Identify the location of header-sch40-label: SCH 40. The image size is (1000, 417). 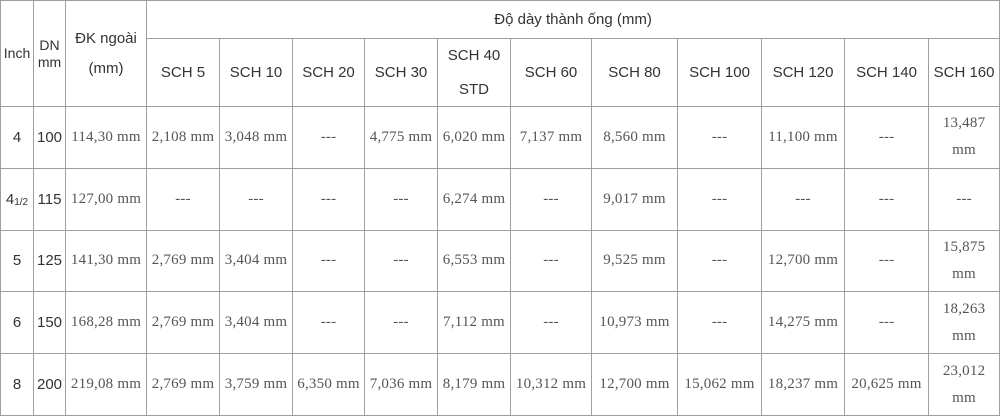
(474, 55).